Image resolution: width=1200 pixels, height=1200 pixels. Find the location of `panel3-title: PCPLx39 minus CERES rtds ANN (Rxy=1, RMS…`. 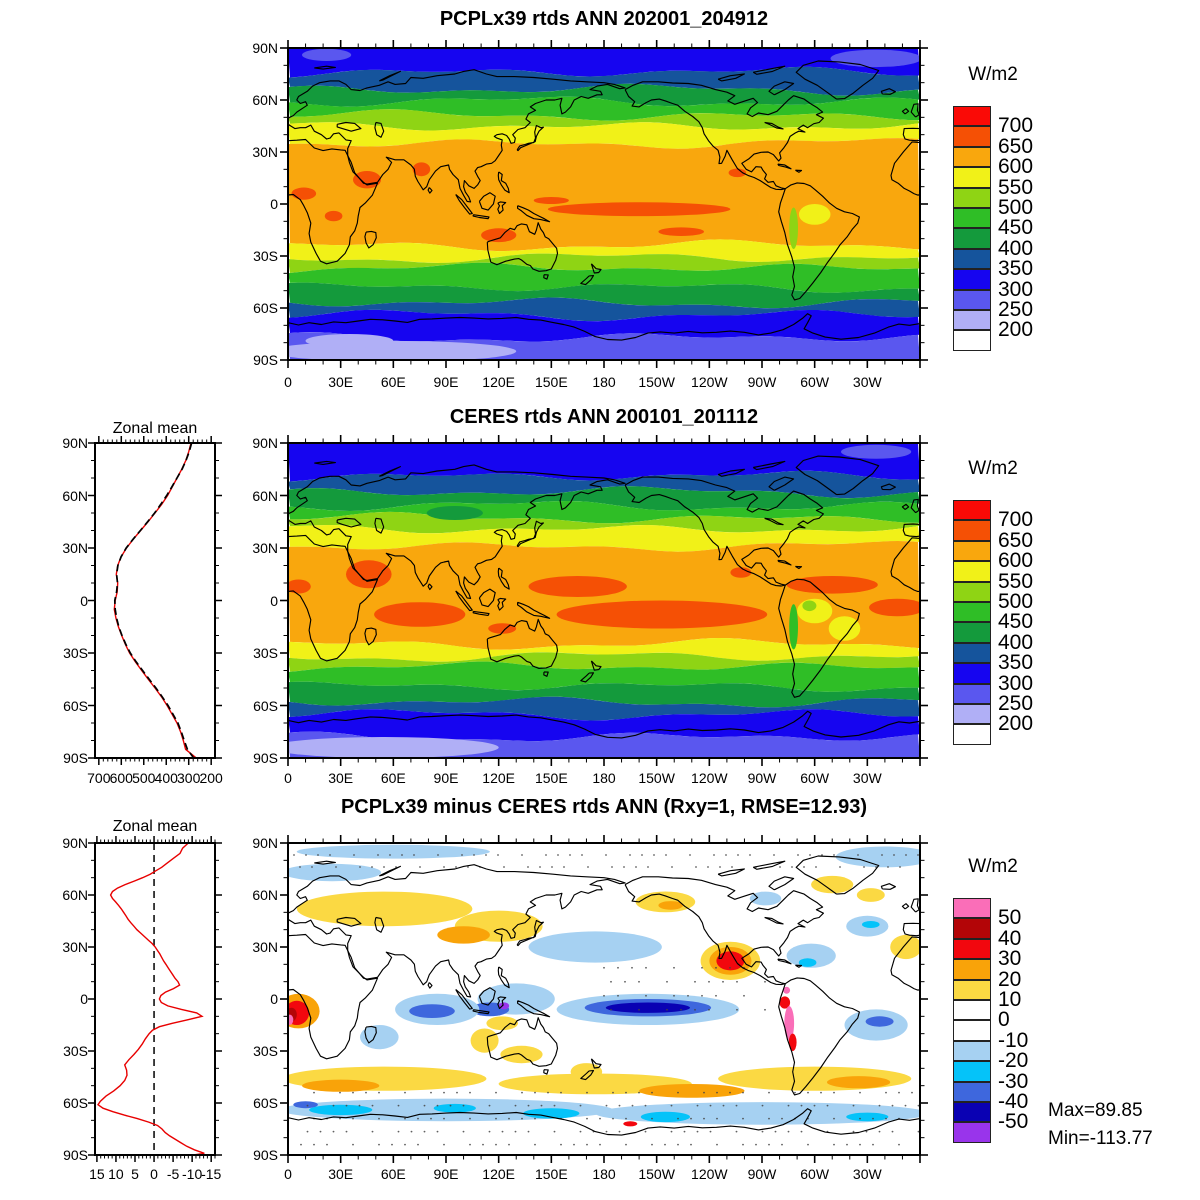

panel3-title: PCPLx39 minus CERES rtds ANN (Rxy=1, RMS… is located at coordinates (604, 807).